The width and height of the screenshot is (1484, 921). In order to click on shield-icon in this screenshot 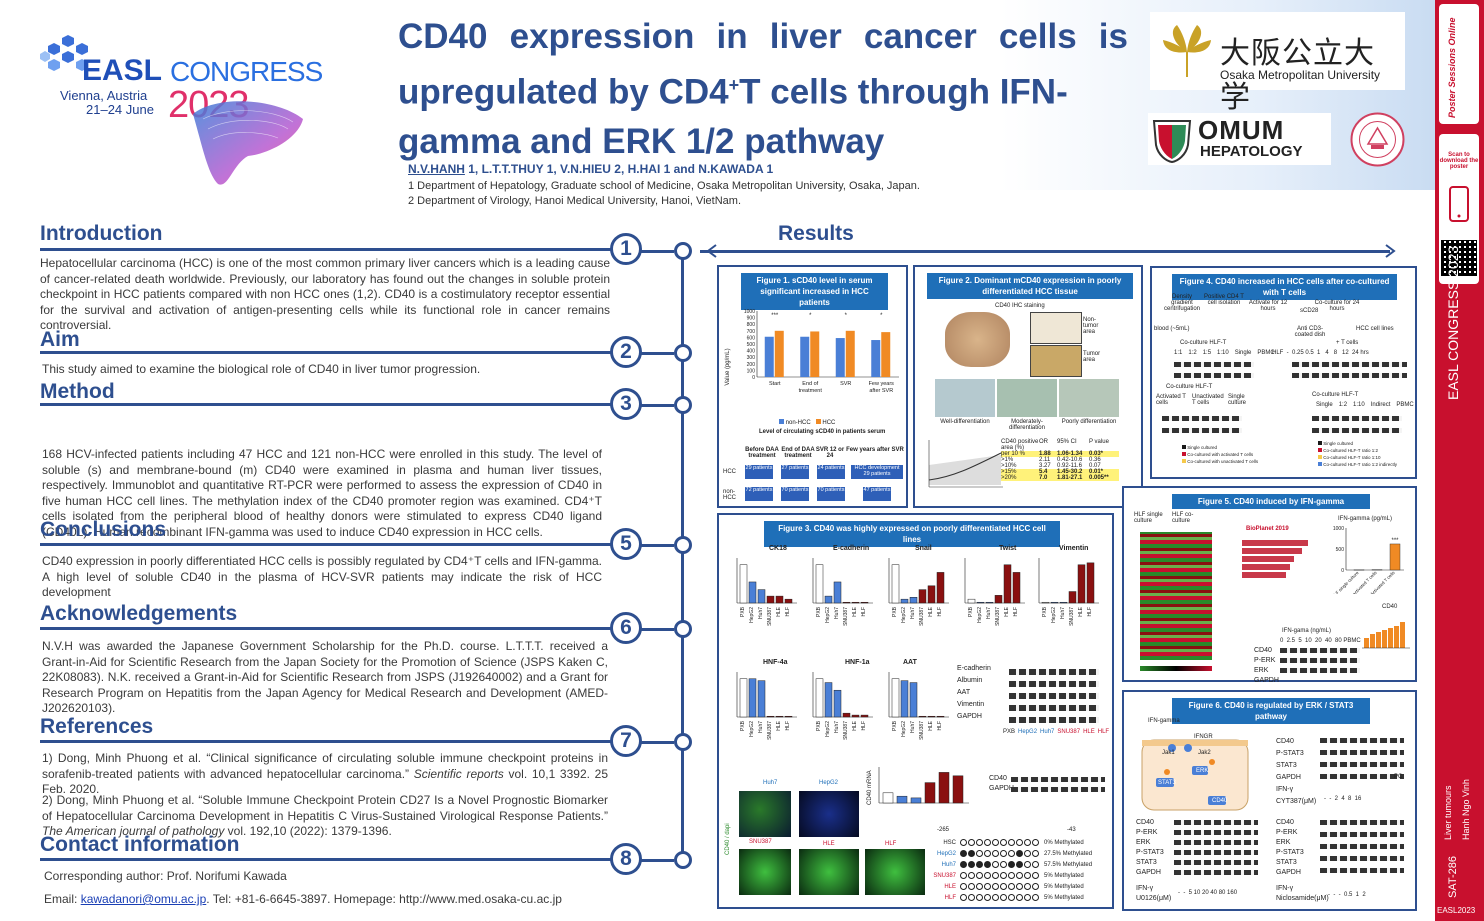, I will do `click(1172, 141)`.